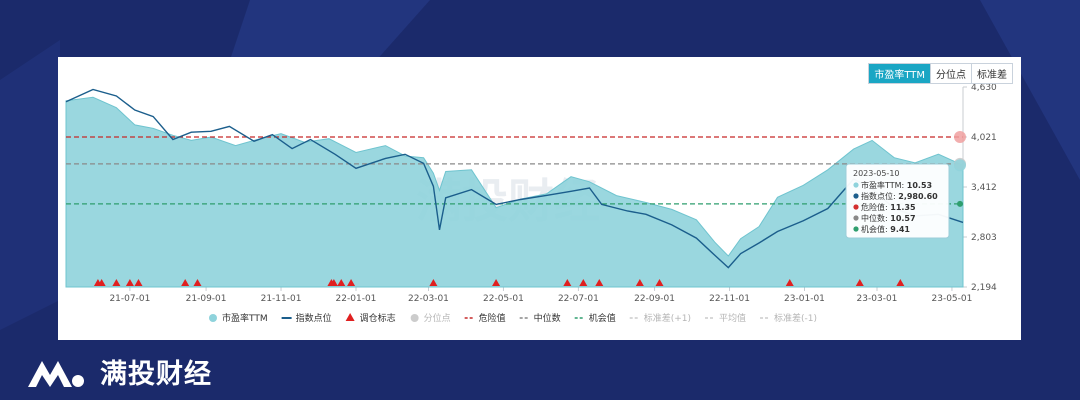  I want to click on legend-label: 平均值, so click(732, 318).